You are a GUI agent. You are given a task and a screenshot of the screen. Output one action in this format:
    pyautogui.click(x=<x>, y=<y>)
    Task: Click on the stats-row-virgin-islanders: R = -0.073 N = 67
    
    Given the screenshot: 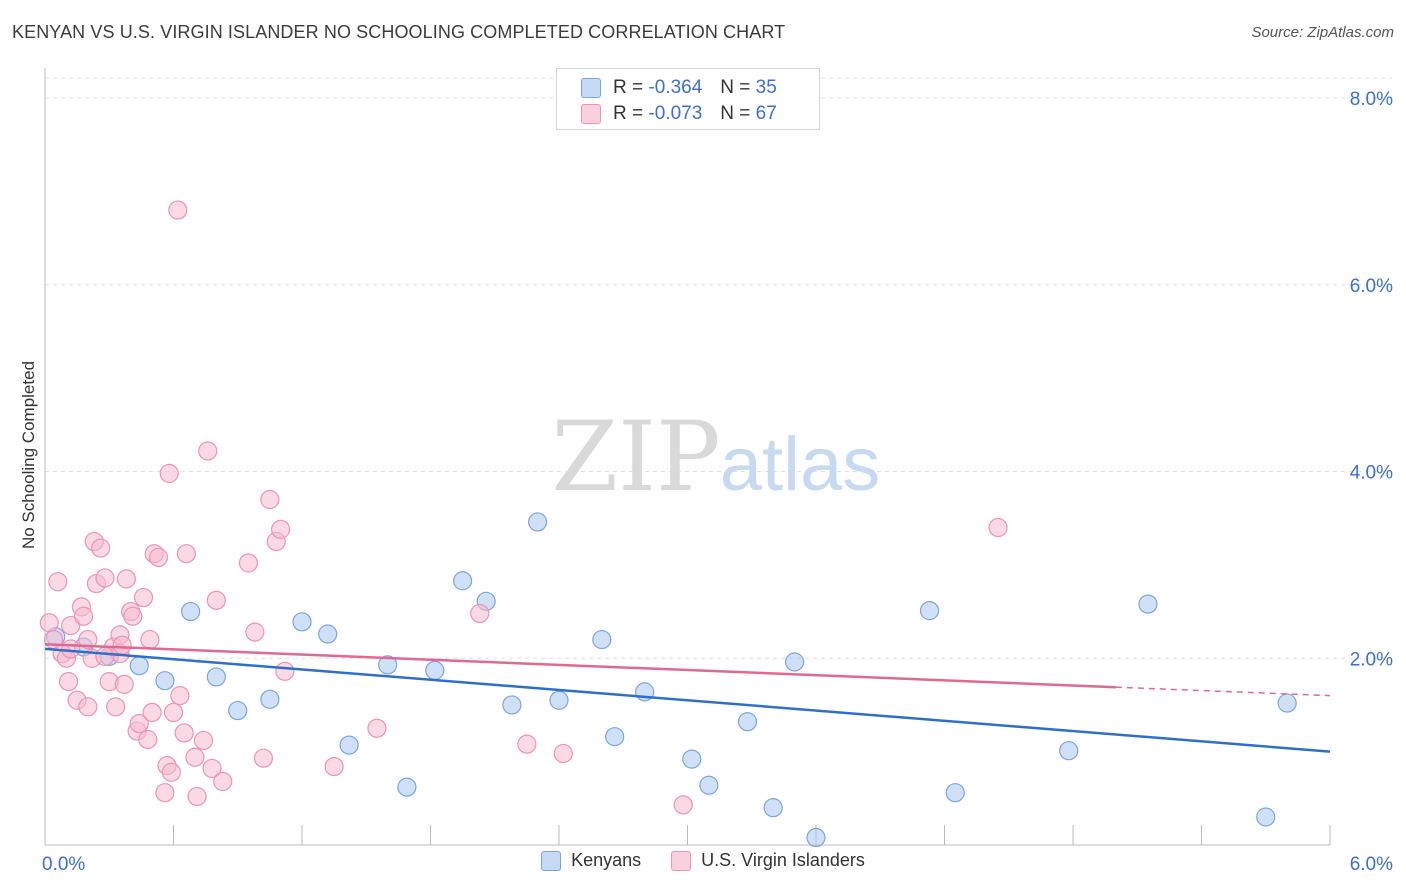 What is the action you would take?
    pyautogui.click(x=679, y=114)
    